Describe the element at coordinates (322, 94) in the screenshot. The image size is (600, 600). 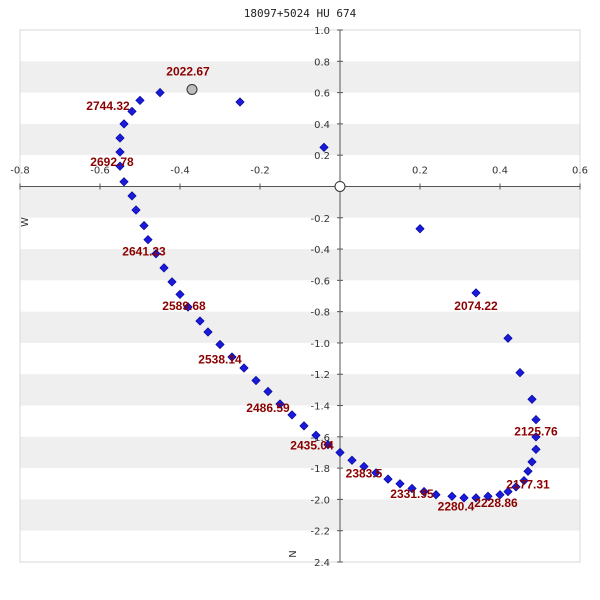
I see `y-tick-label: 0.6` at that location.